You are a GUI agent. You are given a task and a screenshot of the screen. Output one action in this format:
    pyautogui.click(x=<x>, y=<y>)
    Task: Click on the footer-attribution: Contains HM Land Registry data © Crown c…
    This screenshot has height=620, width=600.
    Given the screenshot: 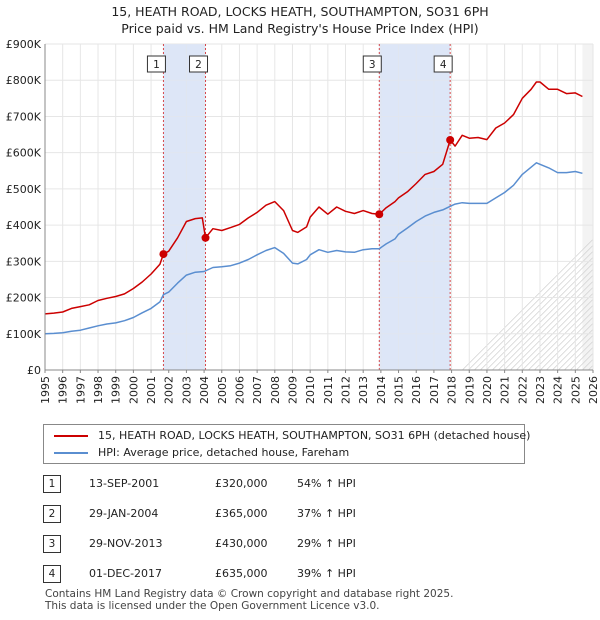 What is the action you would take?
    pyautogui.click(x=249, y=600)
    